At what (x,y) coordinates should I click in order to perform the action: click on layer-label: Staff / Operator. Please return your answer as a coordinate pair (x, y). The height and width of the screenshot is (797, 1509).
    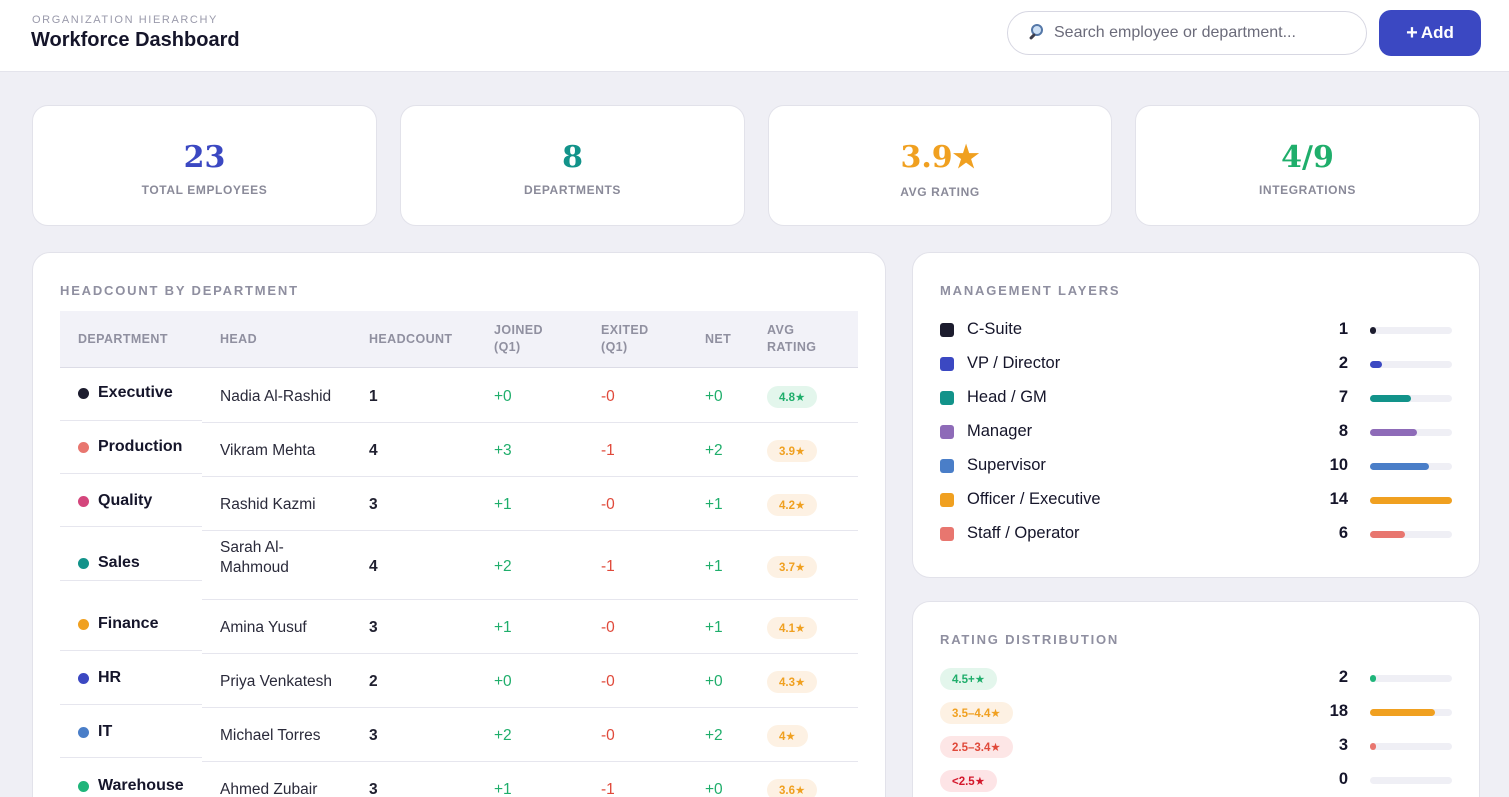
    Looking at the image, I should click on (1023, 533).